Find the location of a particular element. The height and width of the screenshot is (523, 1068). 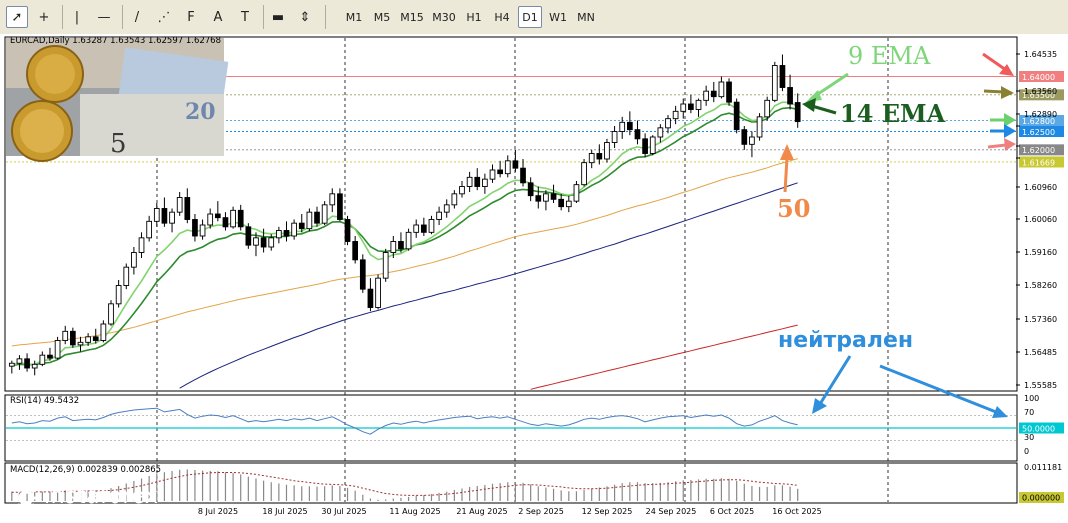

price-level-label: 1.63500 is located at coordinates (1038, 95).